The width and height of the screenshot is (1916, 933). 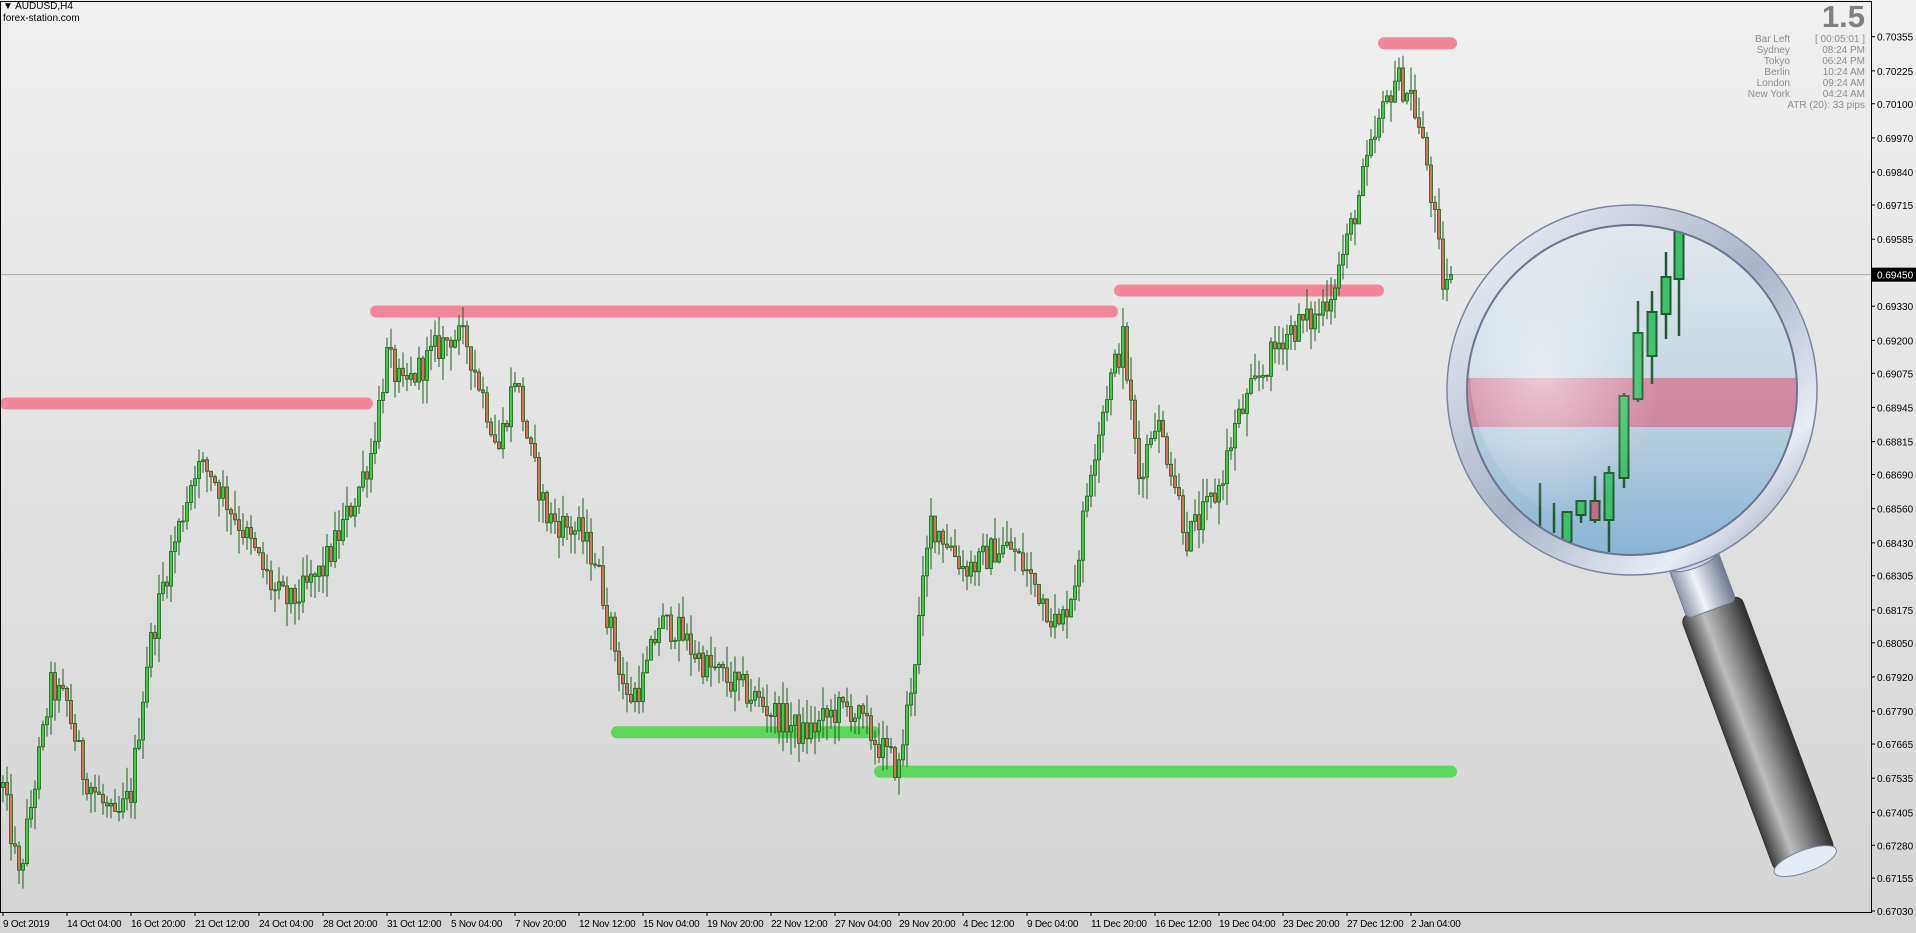 What do you see at coordinates (1895, 745) in the screenshot?
I see `y-tick-label: 0.67665` at bounding box center [1895, 745].